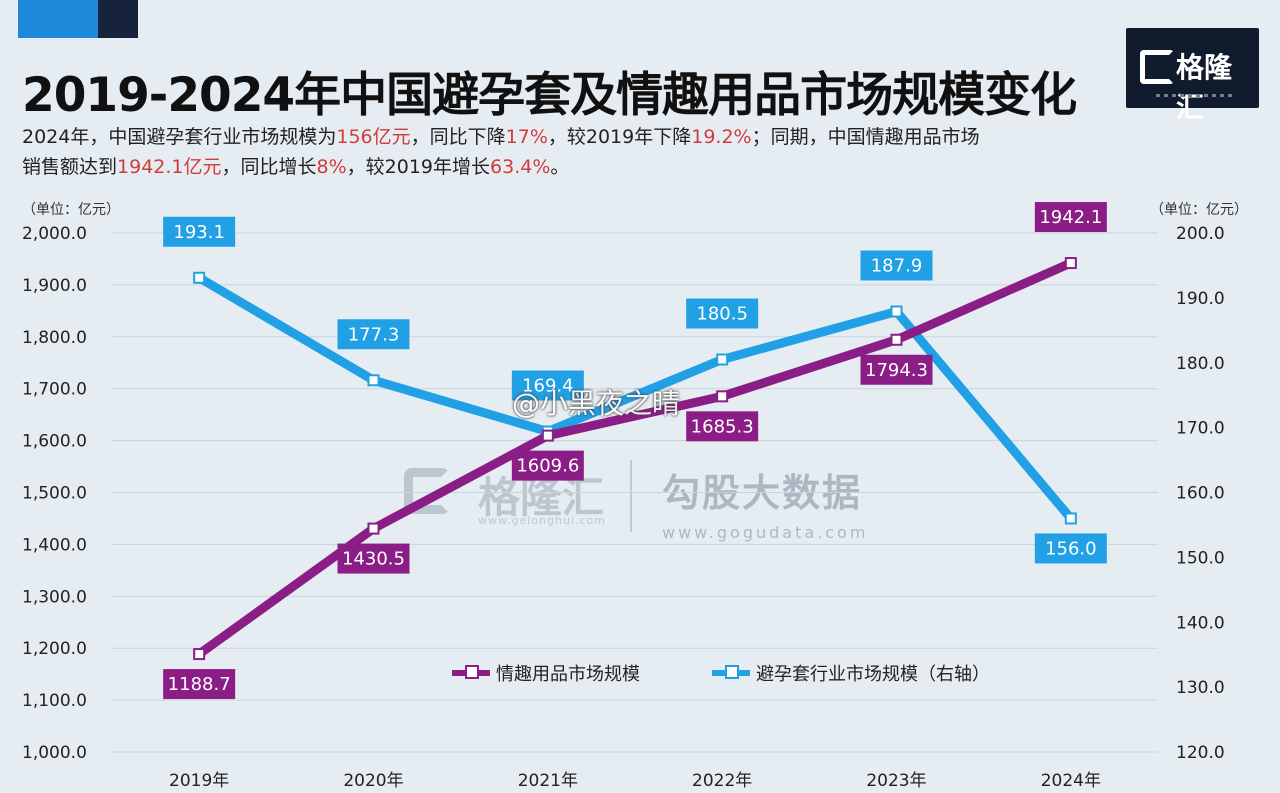 The width and height of the screenshot is (1280, 793). Describe the element at coordinates (1192, 76) in the screenshot. I see `gelonghui-logo: 格隆汇` at that location.